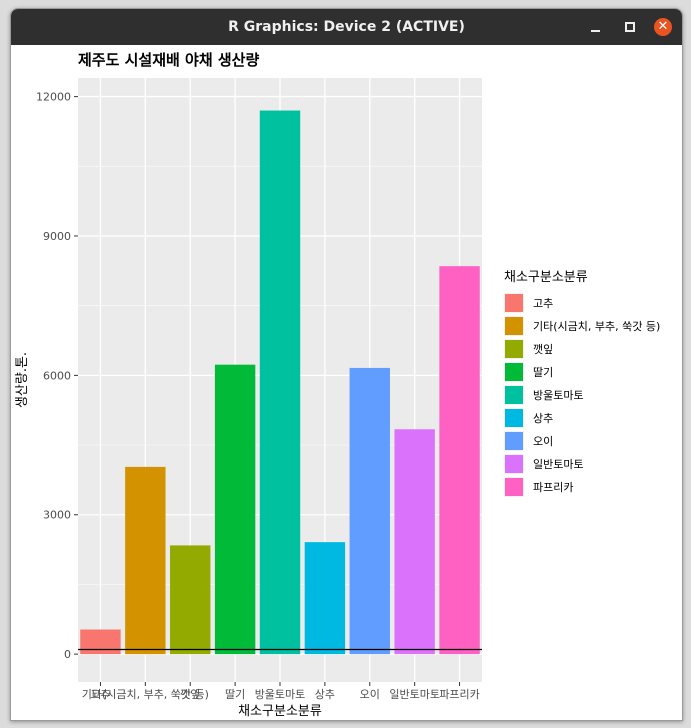 Image resolution: width=691 pixels, height=728 pixels. Describe the element at coordinates (543, 441) in the screenshot. I see `legend-label: 오이` at that location.